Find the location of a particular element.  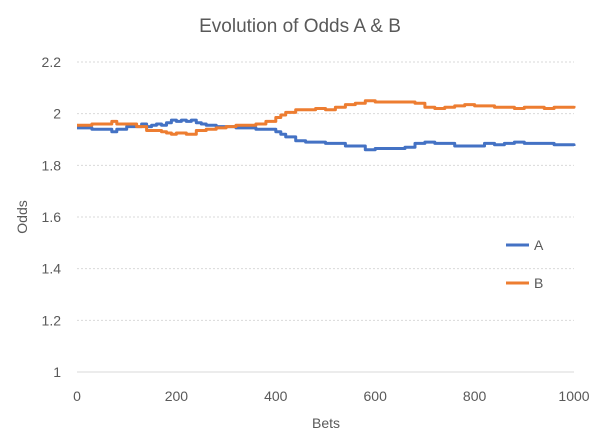

series-line-B is located at coordinates (326, 117).